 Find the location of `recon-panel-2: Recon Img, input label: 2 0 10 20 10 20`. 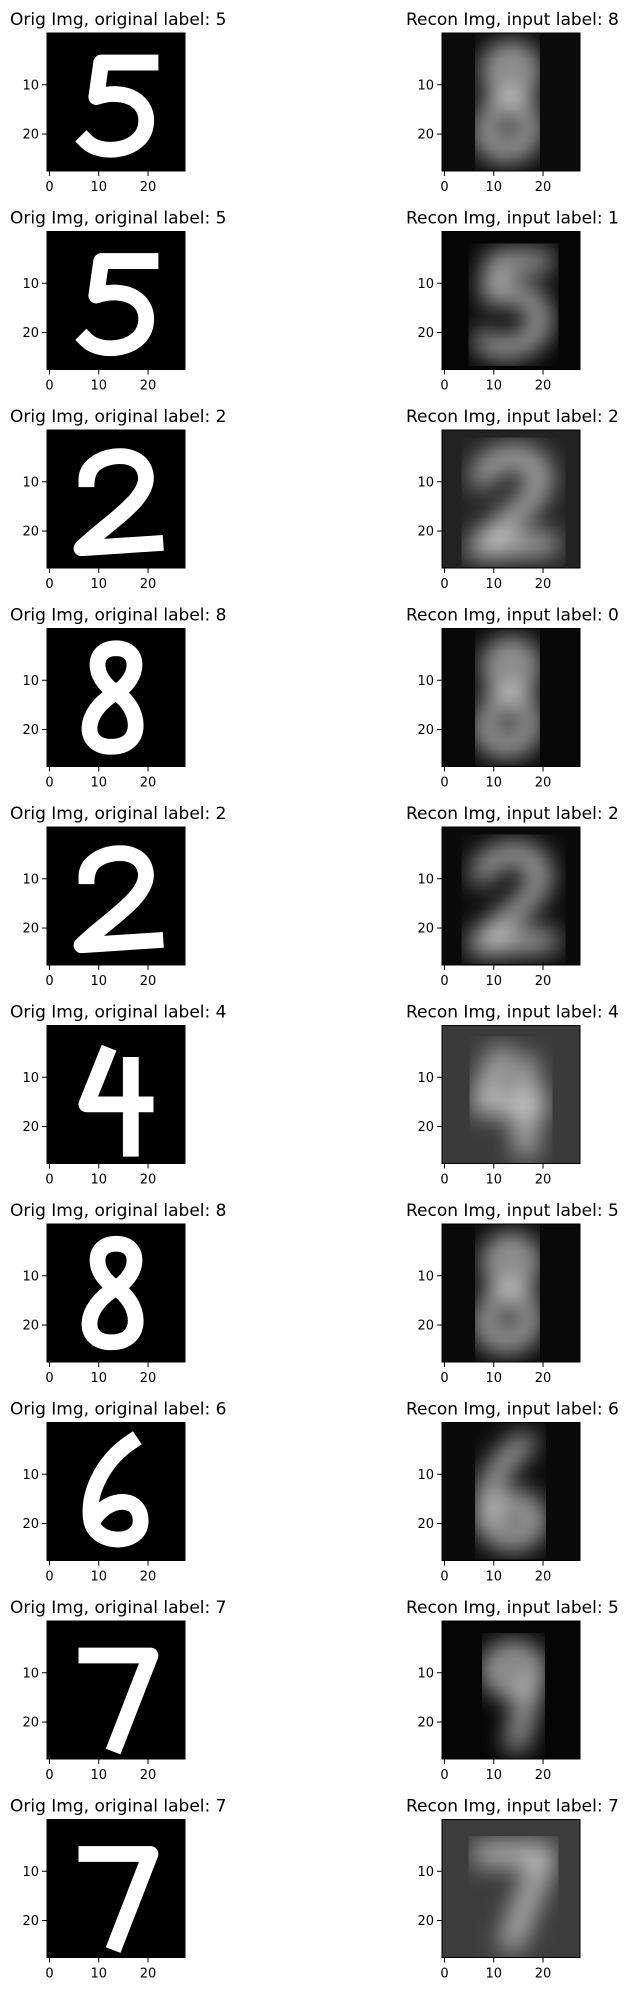

recon-panel-2: Recon Img, input label: 2 0 10 20 10 20 is located at coordinates (512, 499).